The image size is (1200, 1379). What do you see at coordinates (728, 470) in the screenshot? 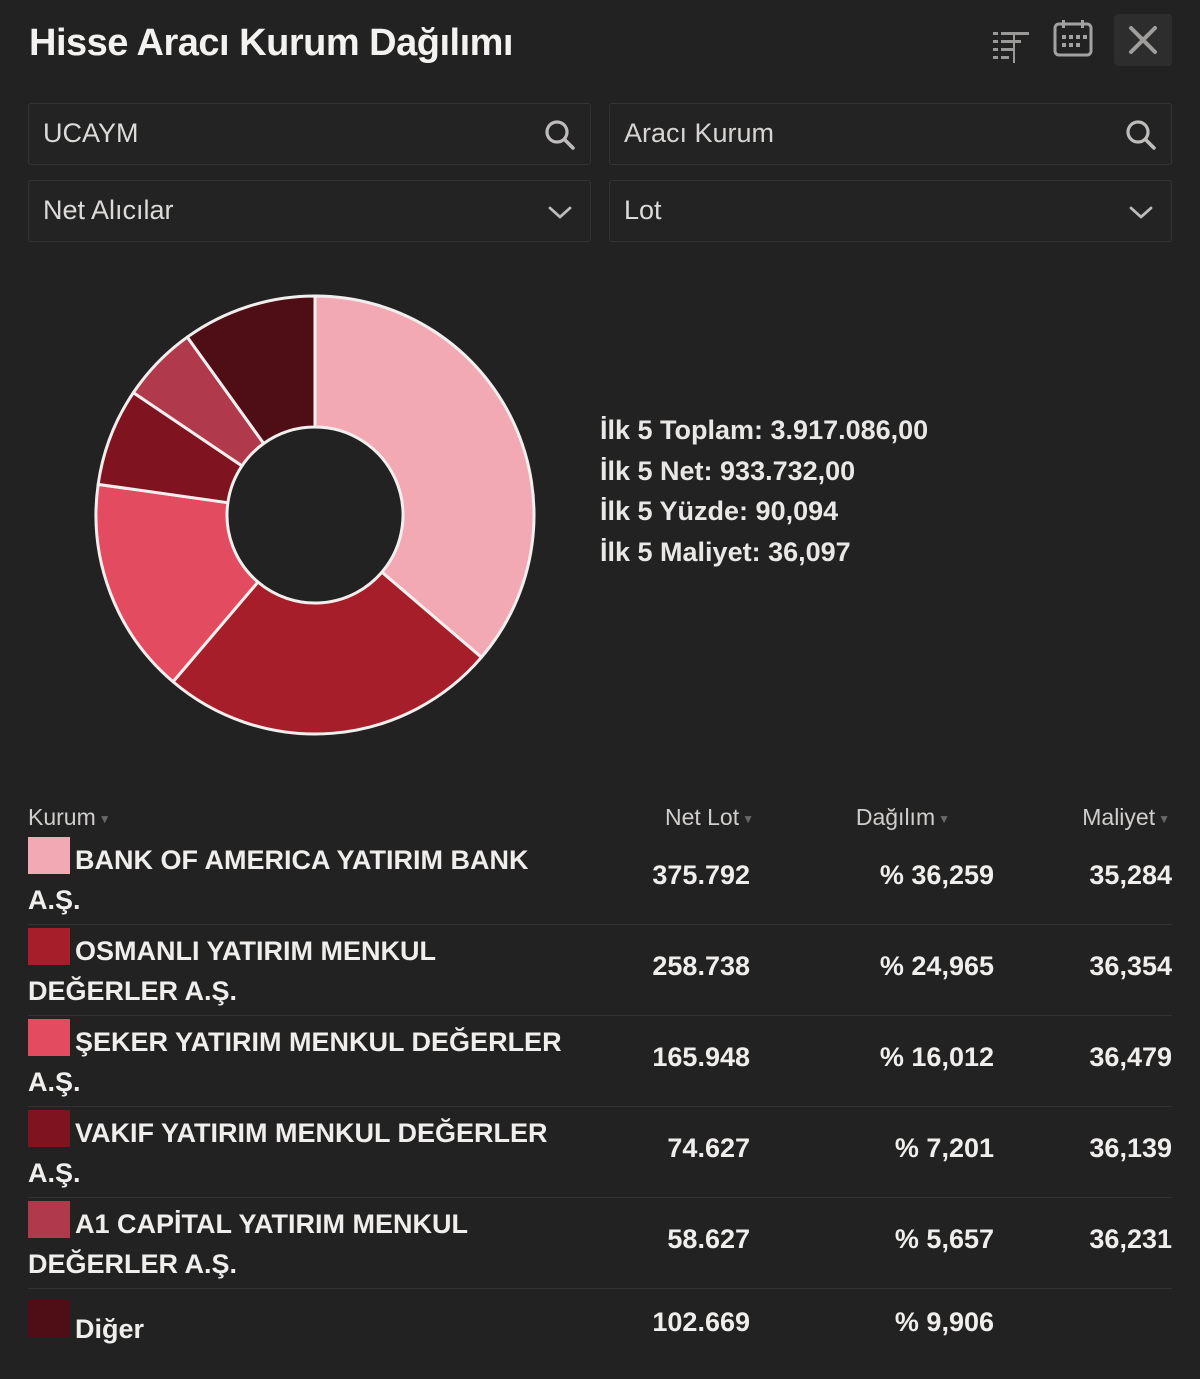
I see `summary-net: İlk 5 Net: 933.732,00` at bounding box center [728, 470].